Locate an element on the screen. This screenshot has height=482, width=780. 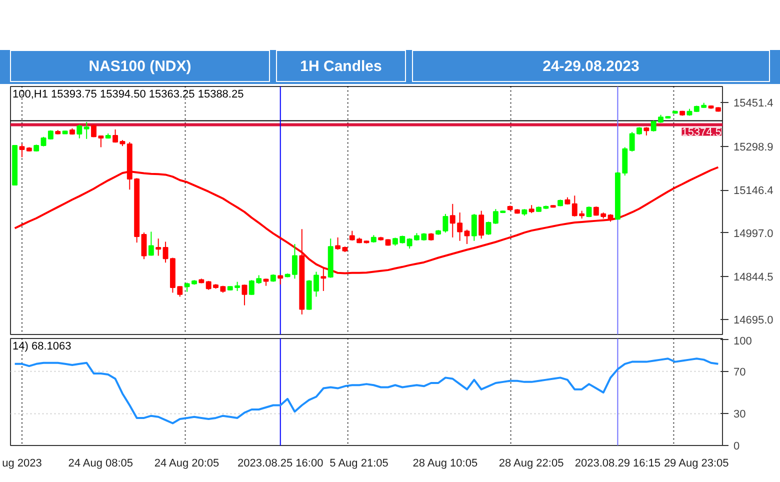
x-tick-label: 24 Aug 08:05 is located at coordinates (101, 464).